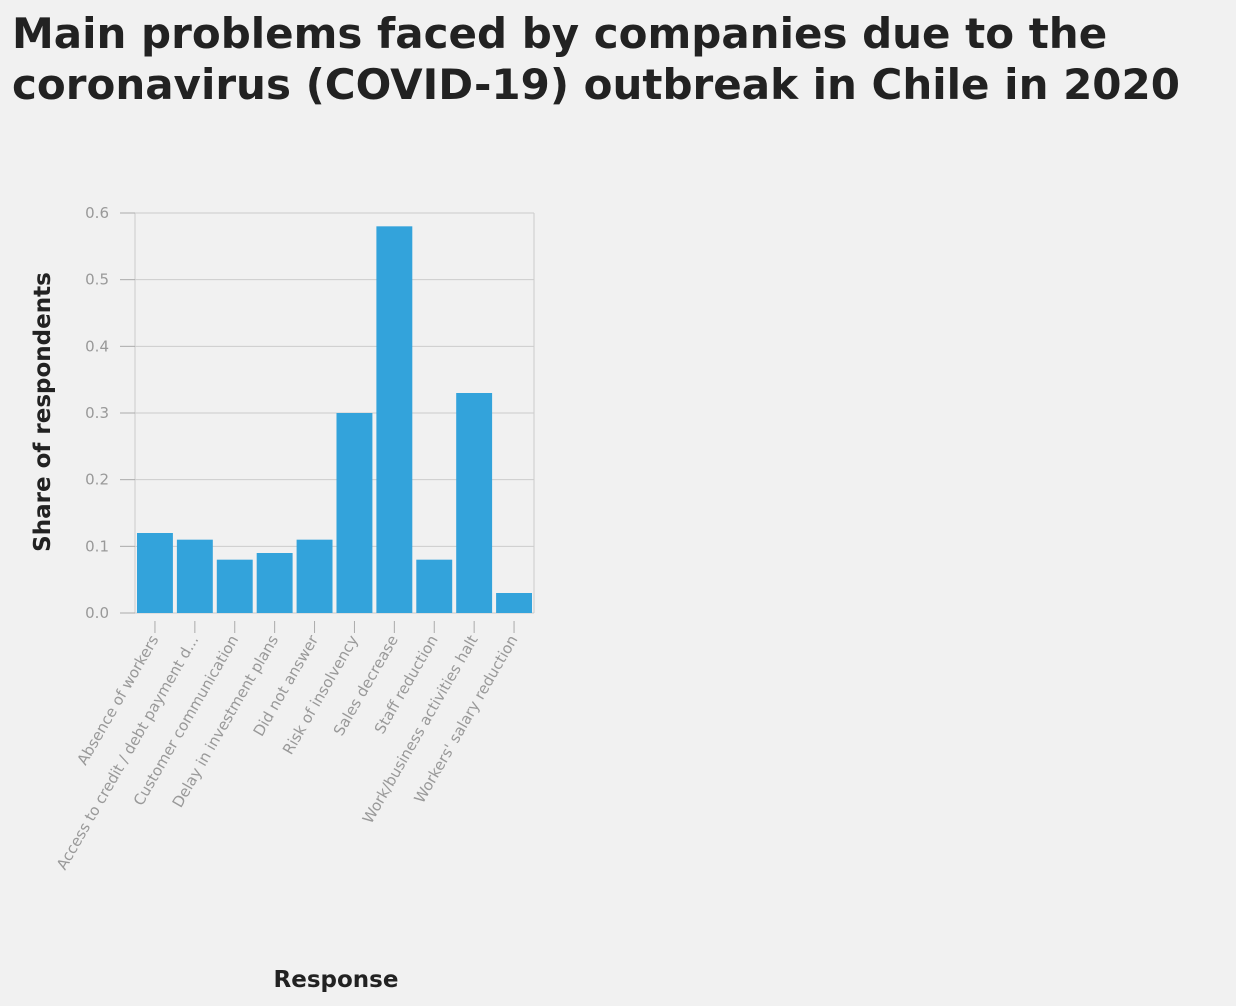 The image size is (1236, 1006). Describe the element at coordinates (336, 980) in the screenshot. I see `x-axis-title: Response` at that location.